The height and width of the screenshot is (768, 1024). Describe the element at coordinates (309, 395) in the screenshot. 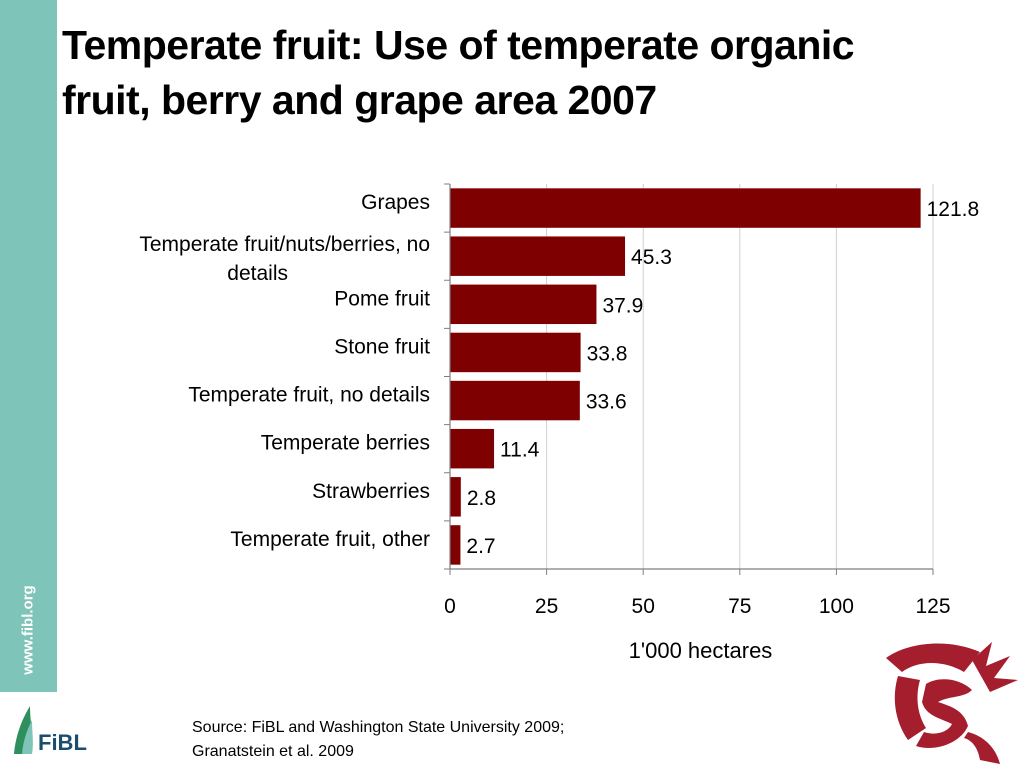

I see `category-label-4: Temperate fruit, no details` at that location.